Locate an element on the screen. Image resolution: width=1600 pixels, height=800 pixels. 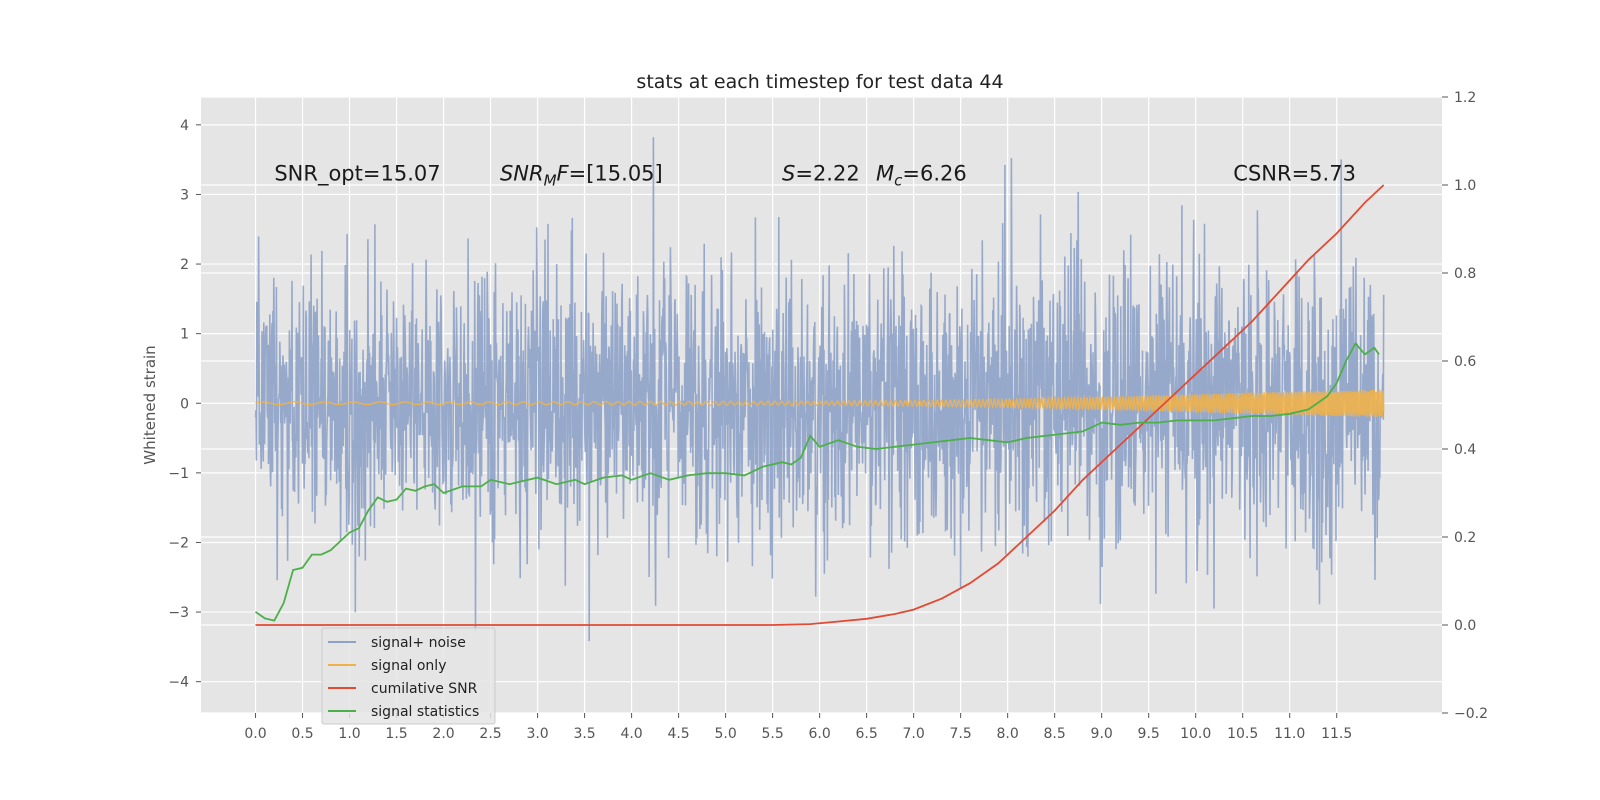
x-tick-label: 0.0 is located at coordinates (255, 734).